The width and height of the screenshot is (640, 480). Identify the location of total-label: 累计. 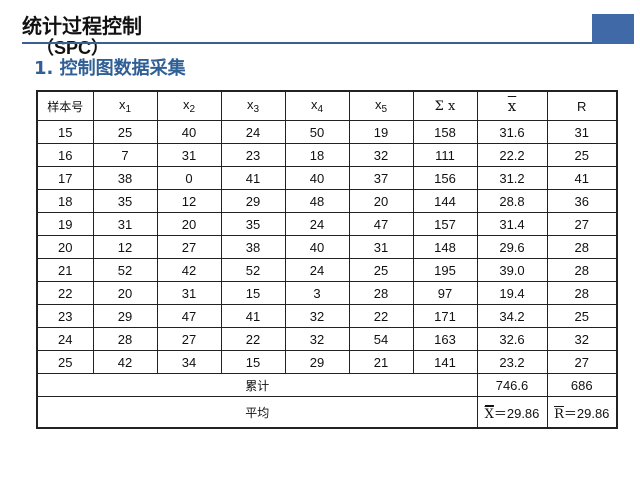
(257, 385).